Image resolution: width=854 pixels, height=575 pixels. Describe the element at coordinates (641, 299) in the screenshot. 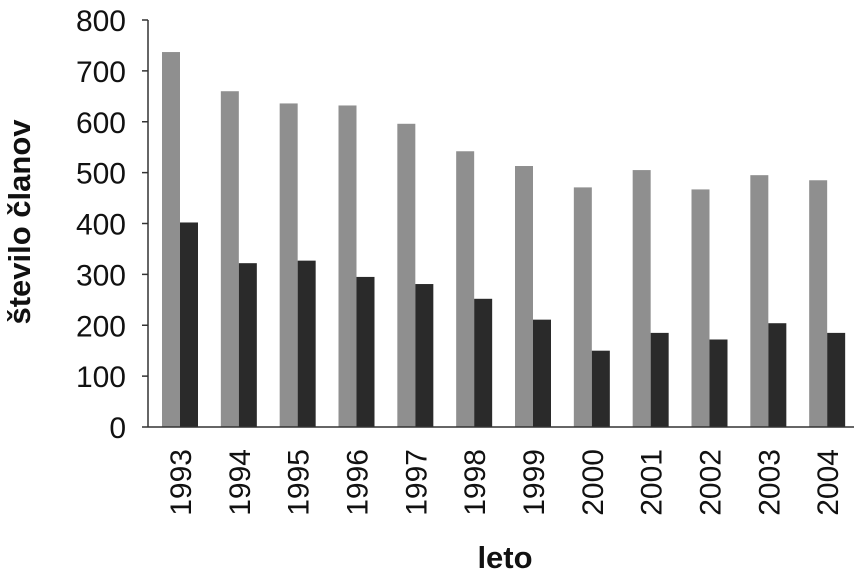

I see `bar-series-1-2001` at that location.